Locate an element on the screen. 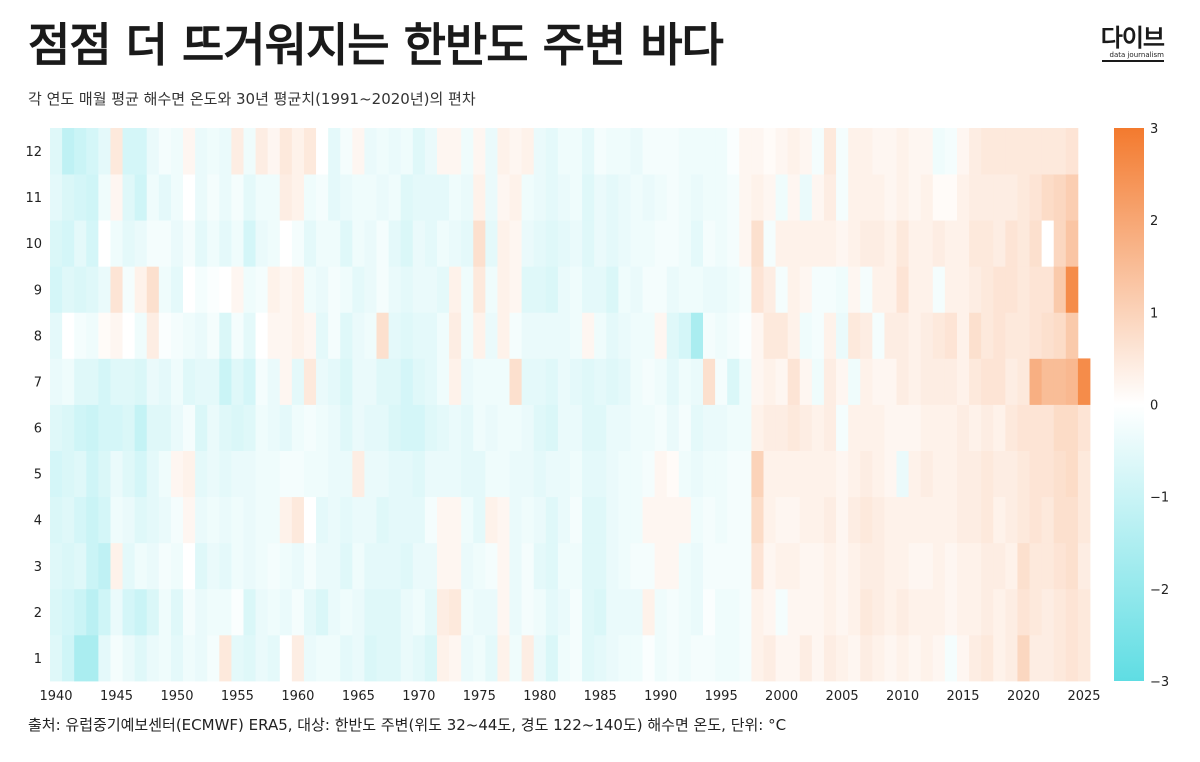 The image size is (1200, 762). brand-logo-subtext: data journalism is located at coordinates (1137, 55).